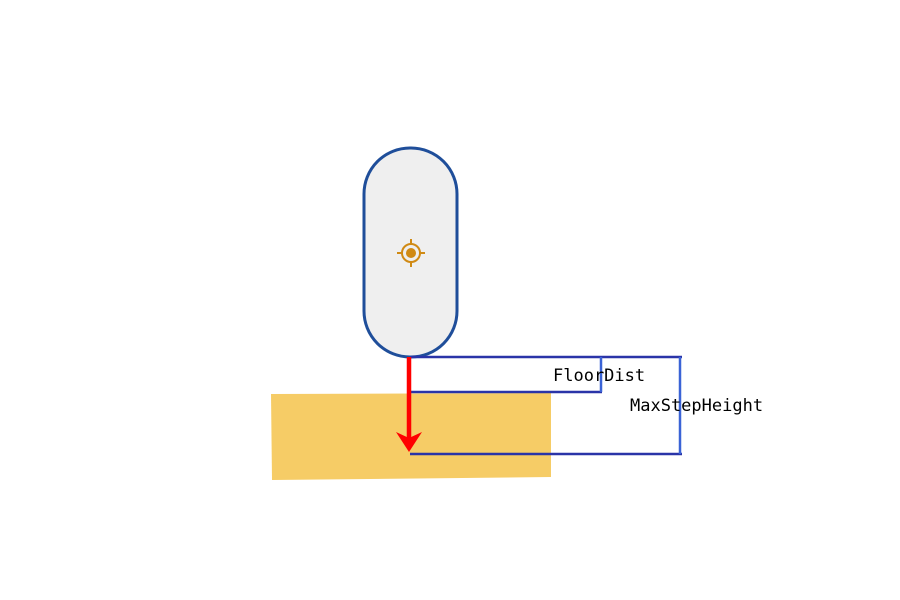 The height and width of the screenshot is (600, 900). Describe the element at coordinates (409, 442) in the screenshot. I see `trace-arrow-head` at that location.